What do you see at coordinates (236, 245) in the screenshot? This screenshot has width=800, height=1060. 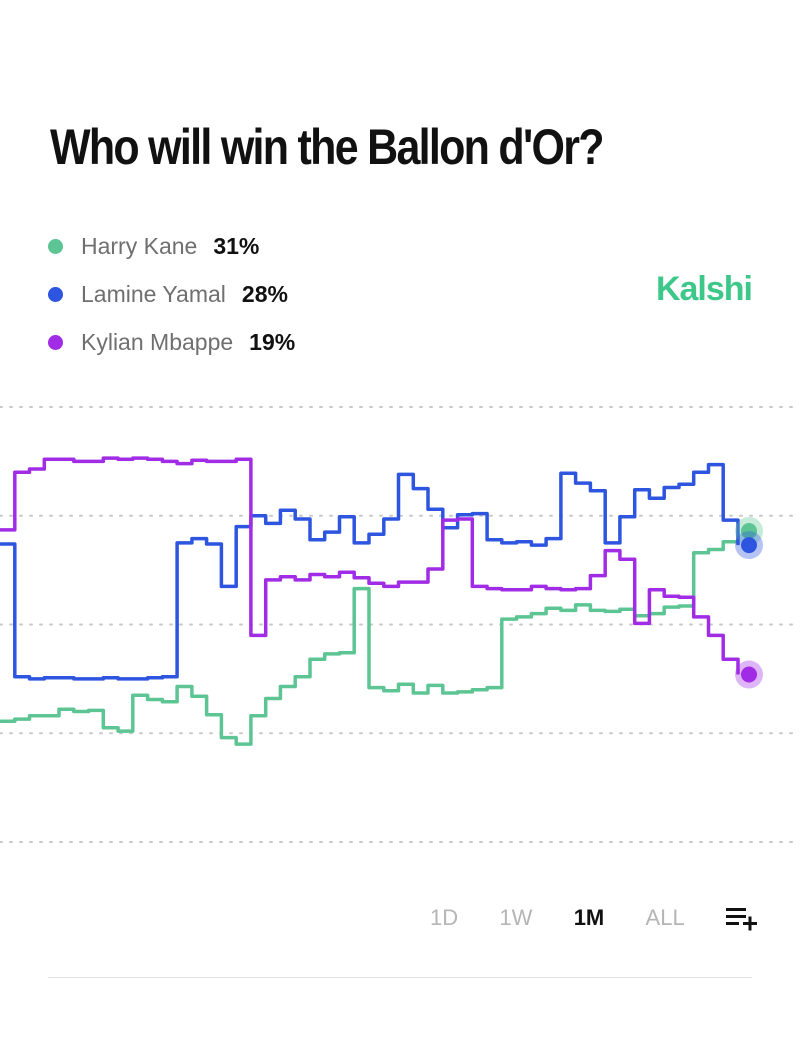 I see `legend-value: 31%` at bounding box center [236, 245].